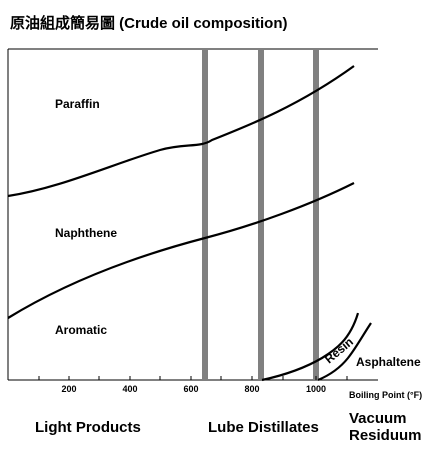 The height and width of the screenshot is (451, 444). I want to click on diagram-title: 原油組成簡易圖 (Crude oil composition), so click(149, 23).